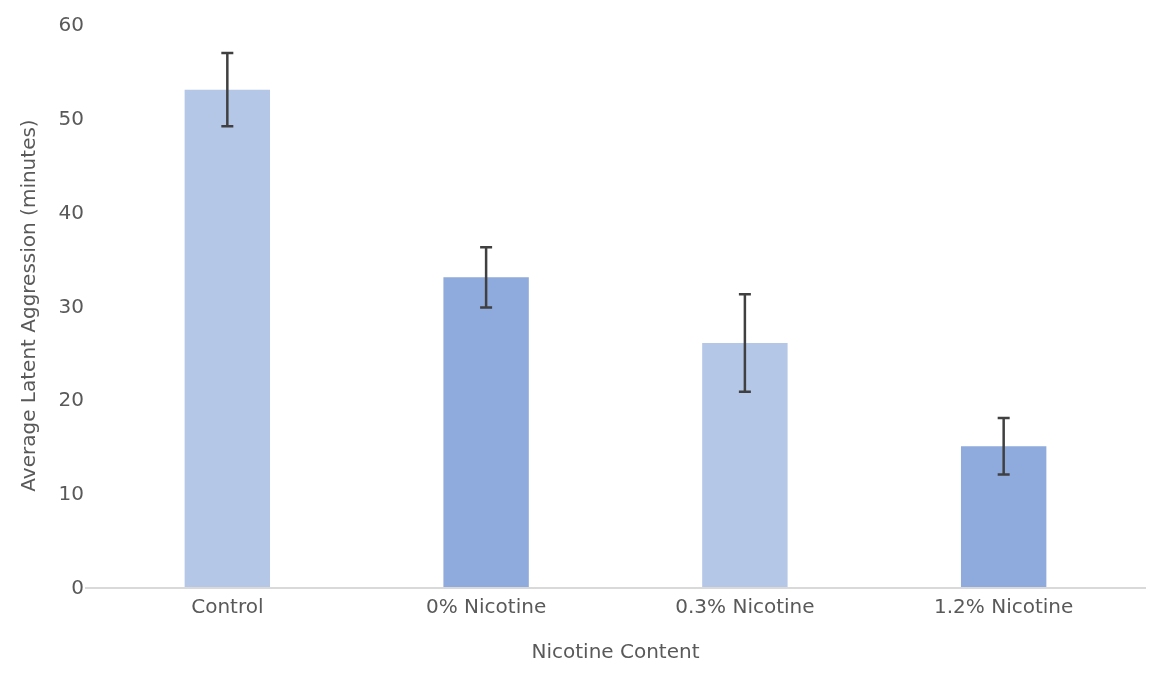 This screenshot has height=687, width=1171. What do you see at coordinates (227, 605) in the screenshot?
I see `x-tick-label: Control` at bounding box center [227, 605].